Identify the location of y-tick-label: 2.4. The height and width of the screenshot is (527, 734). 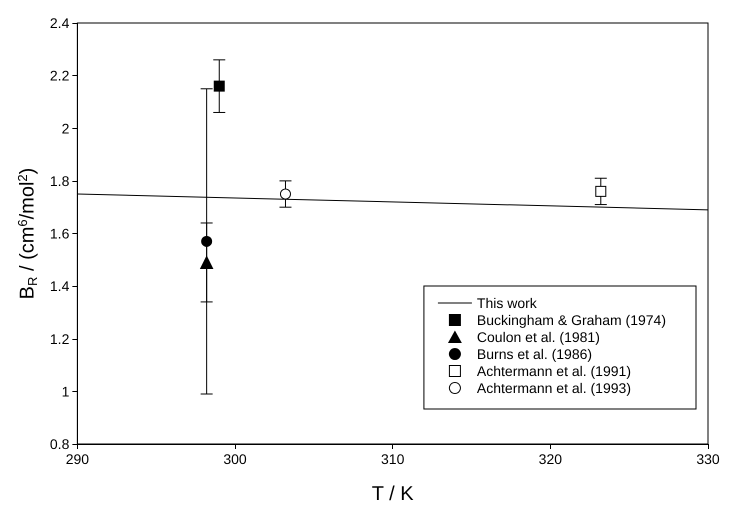
(60, 23).